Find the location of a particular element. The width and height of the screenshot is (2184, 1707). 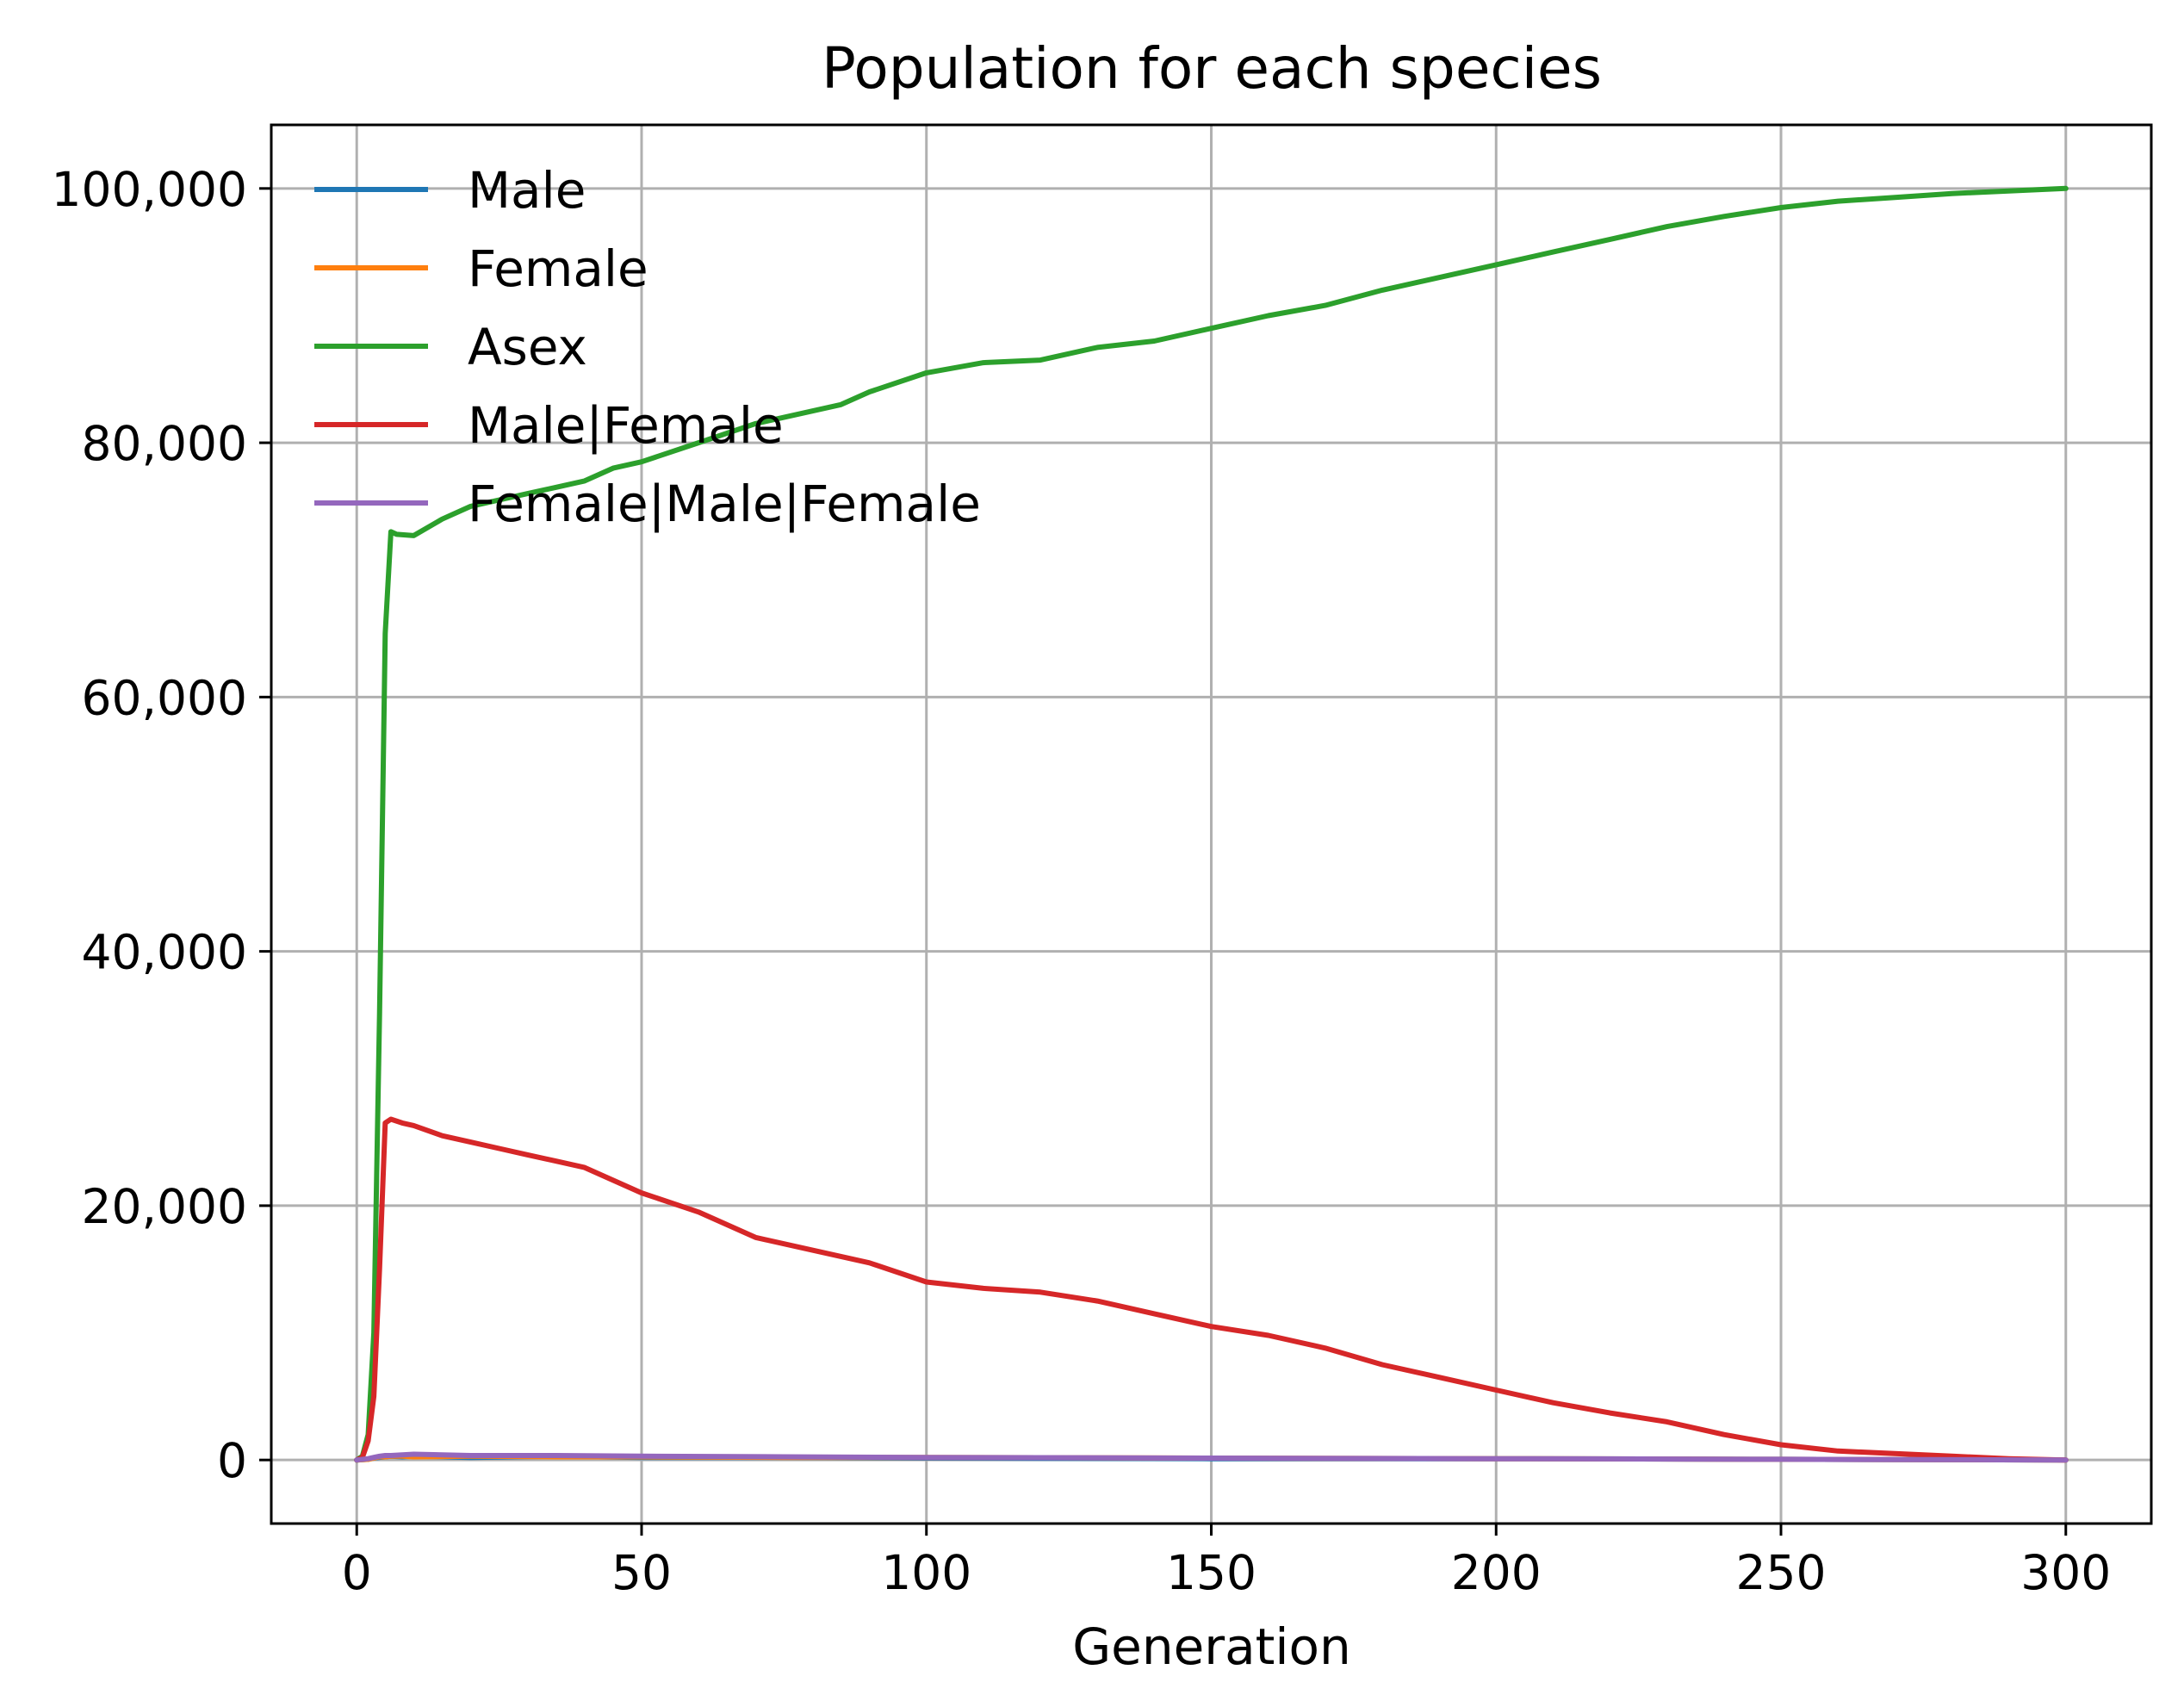

x-tick-label: 0 is located at coordinates (357, 1572).